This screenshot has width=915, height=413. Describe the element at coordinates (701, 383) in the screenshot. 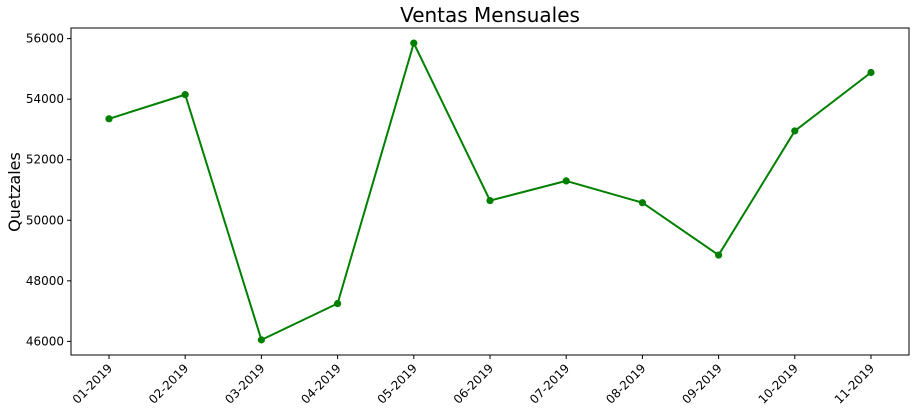

I see `x-tick-label: 09-2019` at that location.